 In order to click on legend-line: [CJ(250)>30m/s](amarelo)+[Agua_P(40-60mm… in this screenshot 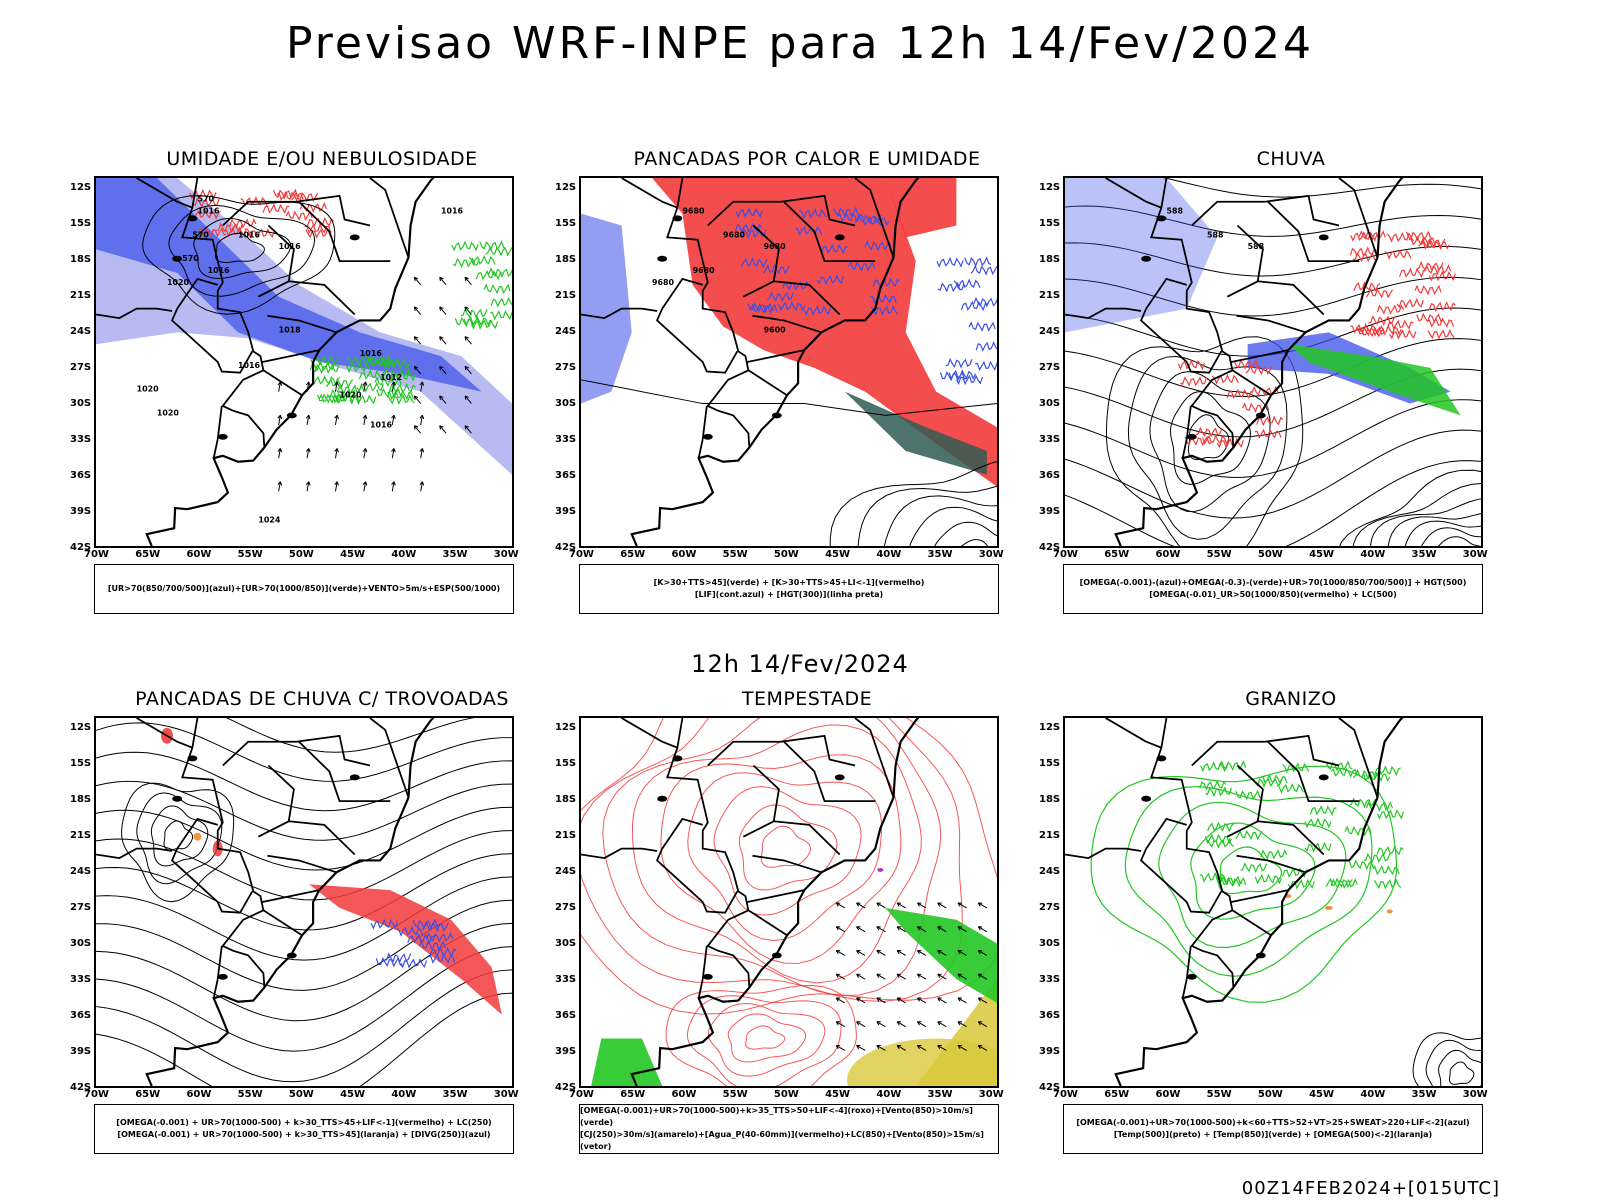, I will do `click(782, 1140)`.